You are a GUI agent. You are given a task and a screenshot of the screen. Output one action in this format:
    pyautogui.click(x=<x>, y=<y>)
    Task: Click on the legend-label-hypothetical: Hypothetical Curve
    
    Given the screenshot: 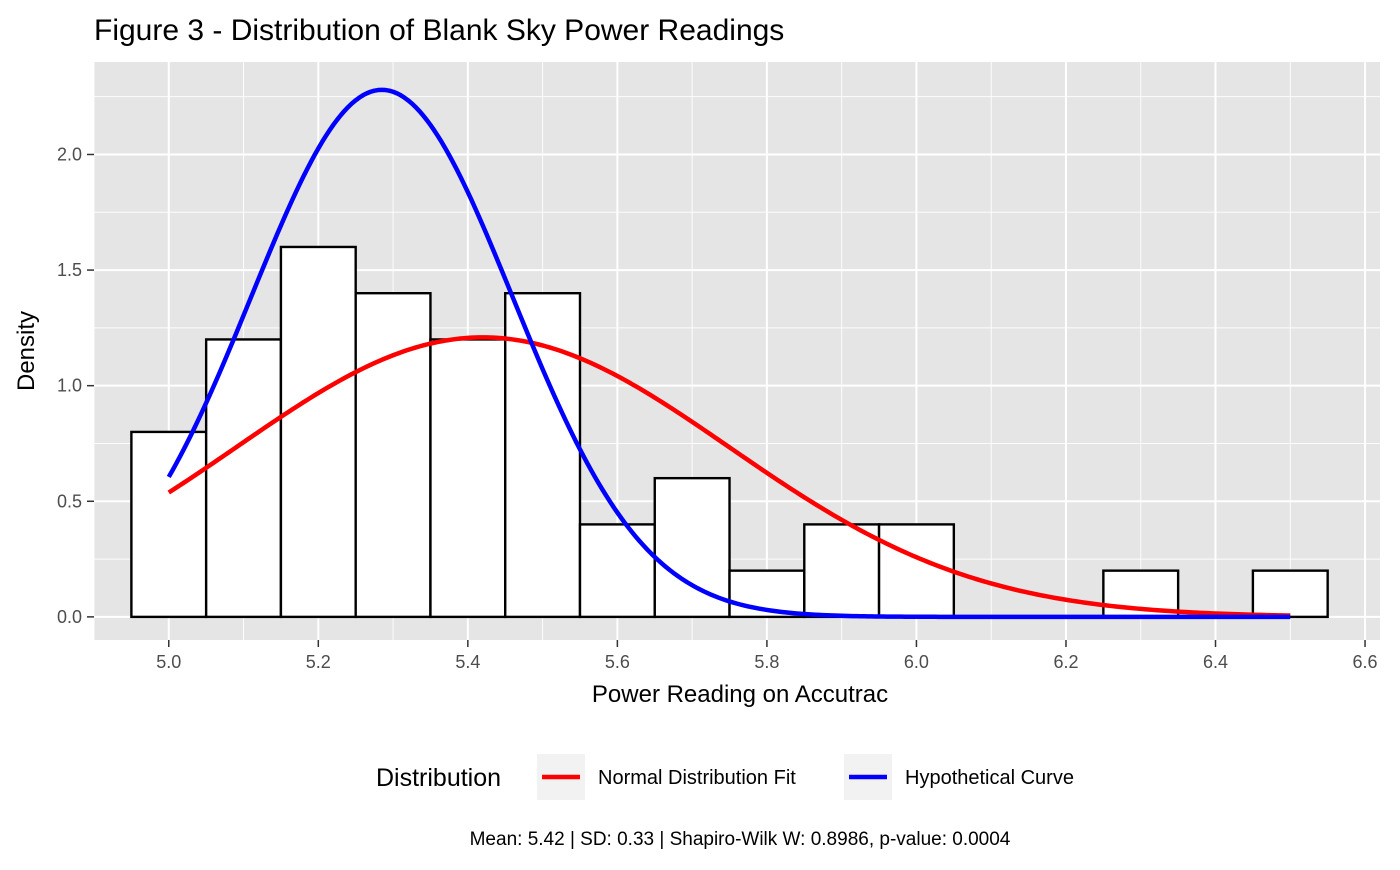 What is the action you would take?
    pyautogui.click(x=989, y=778)
    